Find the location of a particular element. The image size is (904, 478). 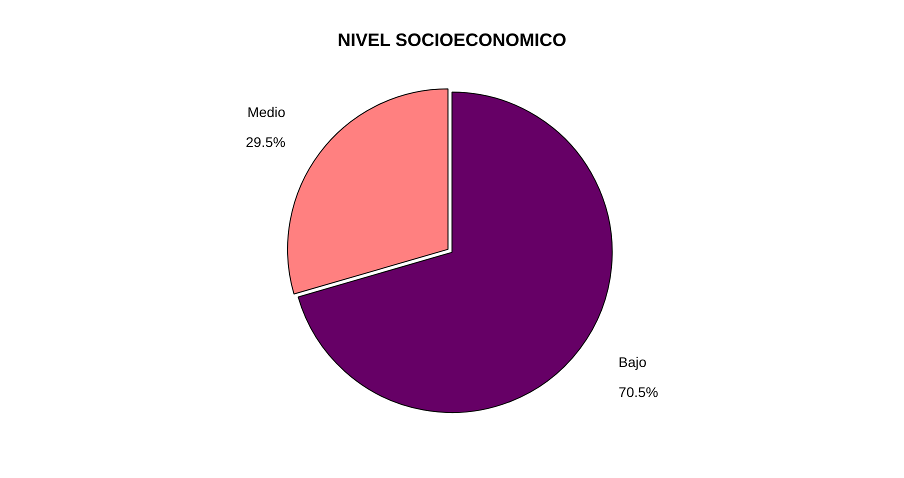

slice-label: Medio is located at coordinates (266, 112).